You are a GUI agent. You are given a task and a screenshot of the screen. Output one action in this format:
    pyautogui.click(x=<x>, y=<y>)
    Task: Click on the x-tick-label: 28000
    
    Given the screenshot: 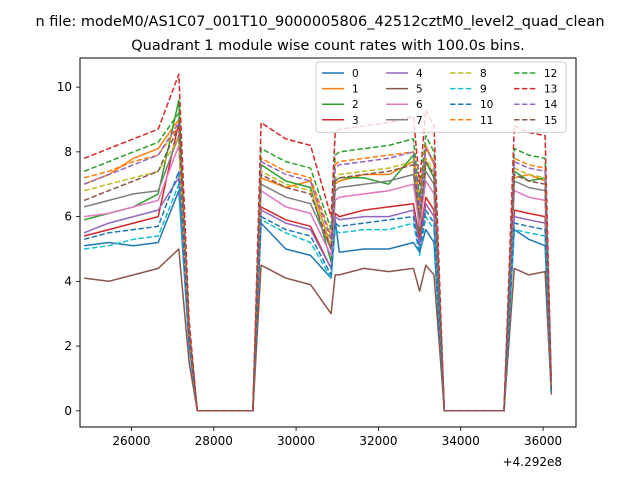 What is the action you would take?
    pyautogui.click(x=214, y=441)
    